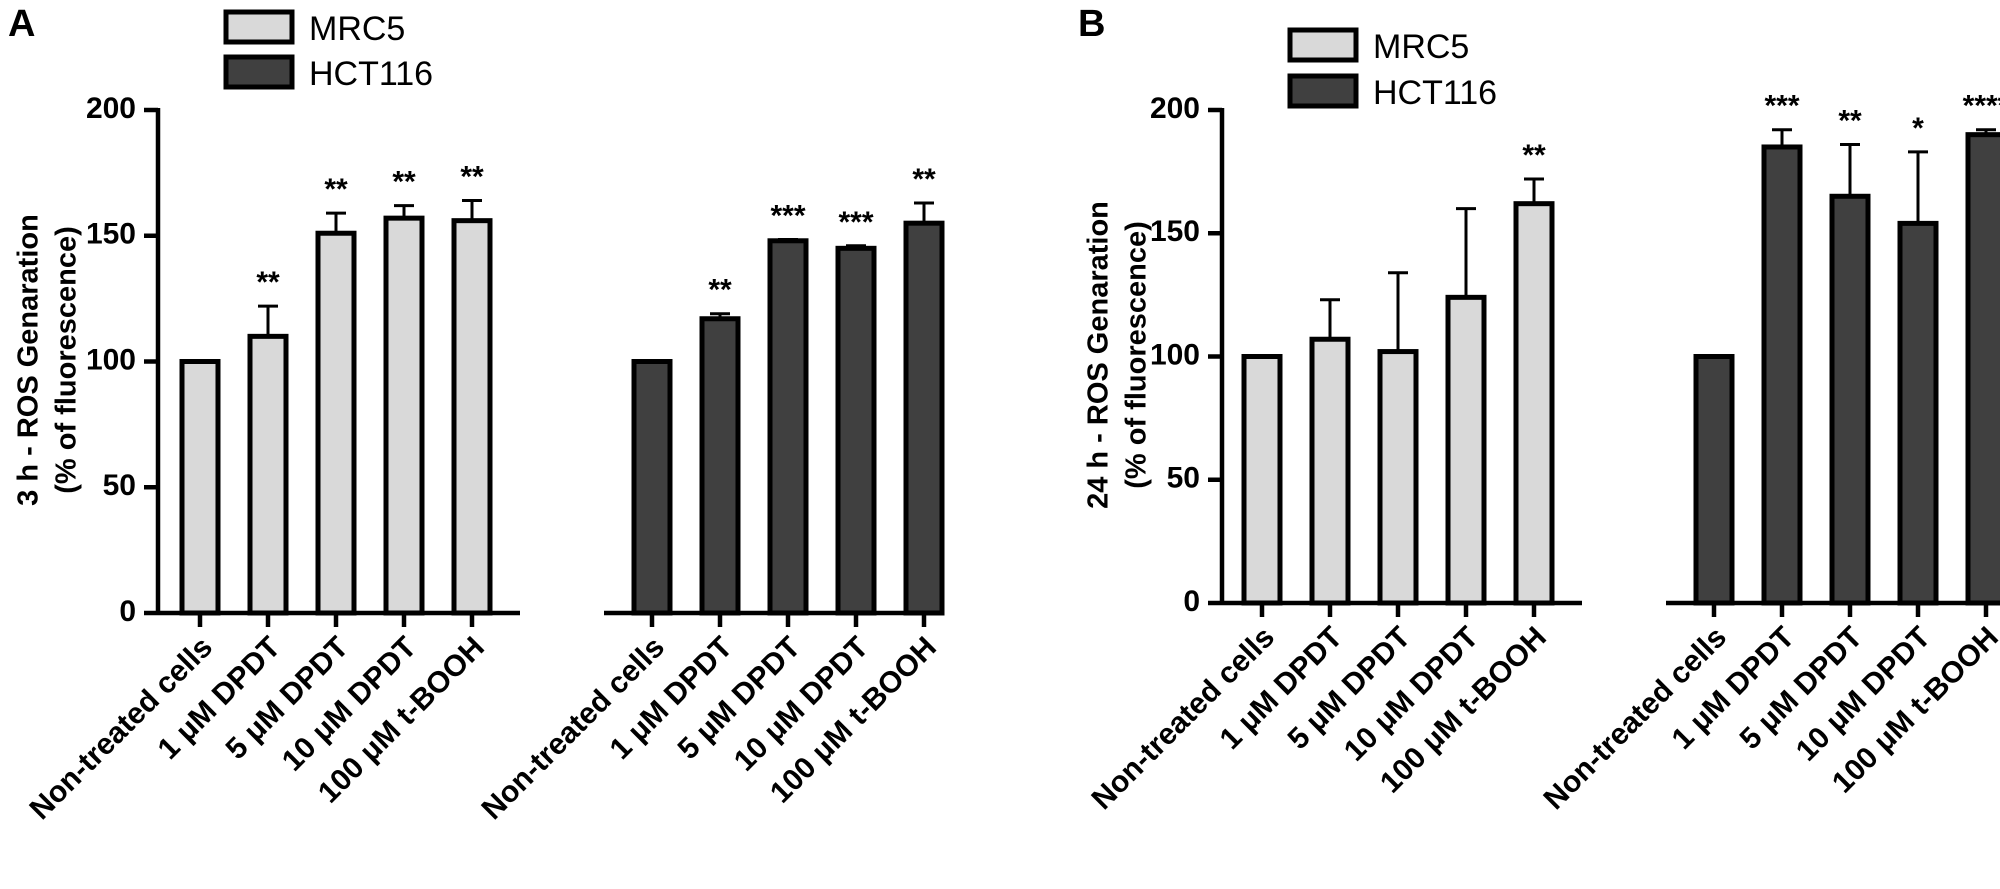 This screenshot has width=2000, height=889. What do you see at coordinates (21, 24) in the screenshot?
I see `panel-letter: A` at bounding box center [21, 24].